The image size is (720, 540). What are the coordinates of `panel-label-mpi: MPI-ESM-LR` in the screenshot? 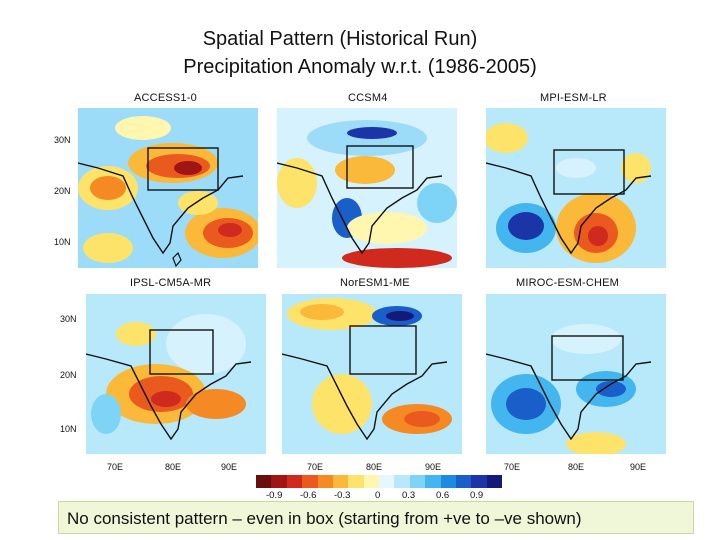 It's located at (573, 98).